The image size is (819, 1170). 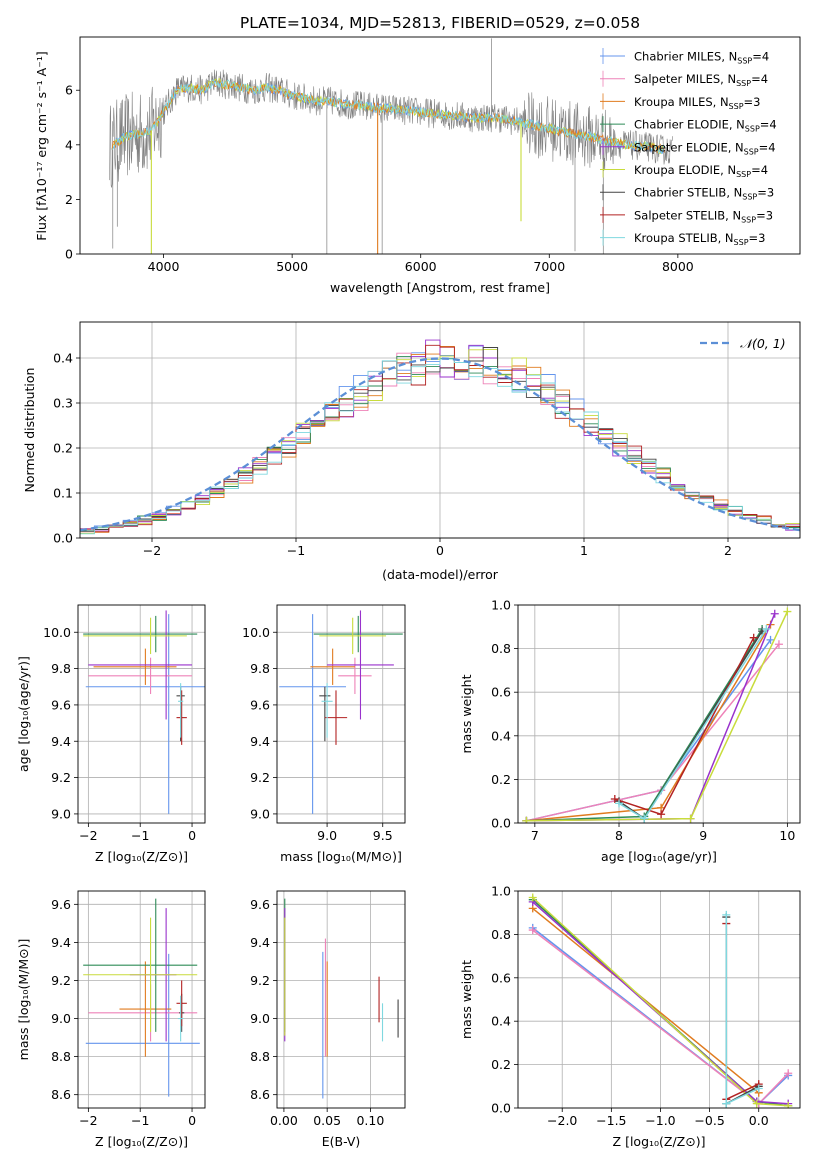 I want to click on y-tick-label: 9.6, so click(x=61, y=704).